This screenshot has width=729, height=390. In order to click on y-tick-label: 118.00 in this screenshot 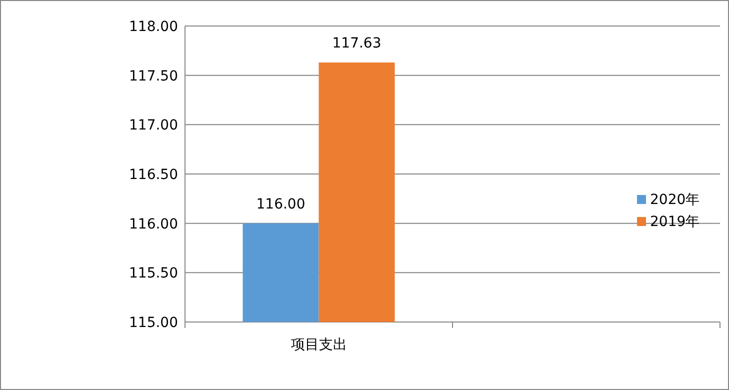, I will do `click(153, 27)`.